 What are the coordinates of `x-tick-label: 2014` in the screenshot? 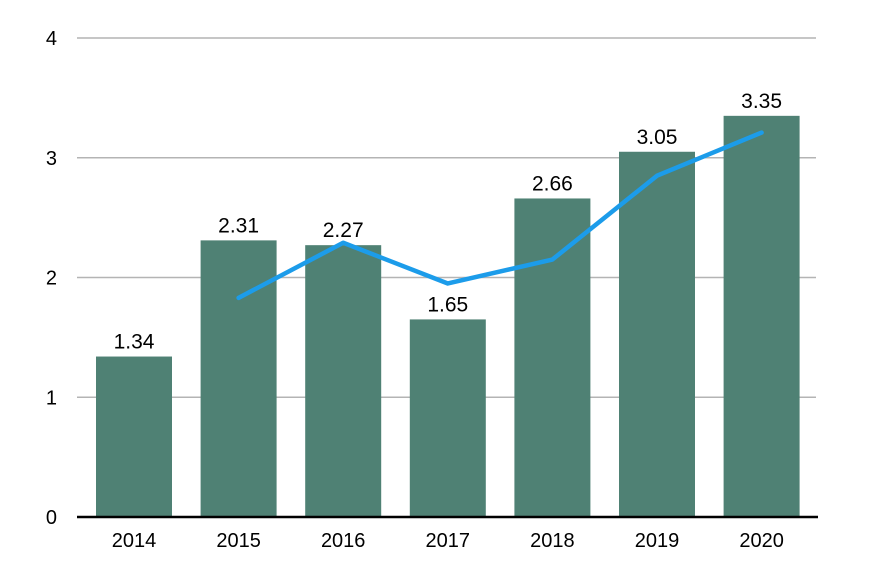 It's located at (134, 541).